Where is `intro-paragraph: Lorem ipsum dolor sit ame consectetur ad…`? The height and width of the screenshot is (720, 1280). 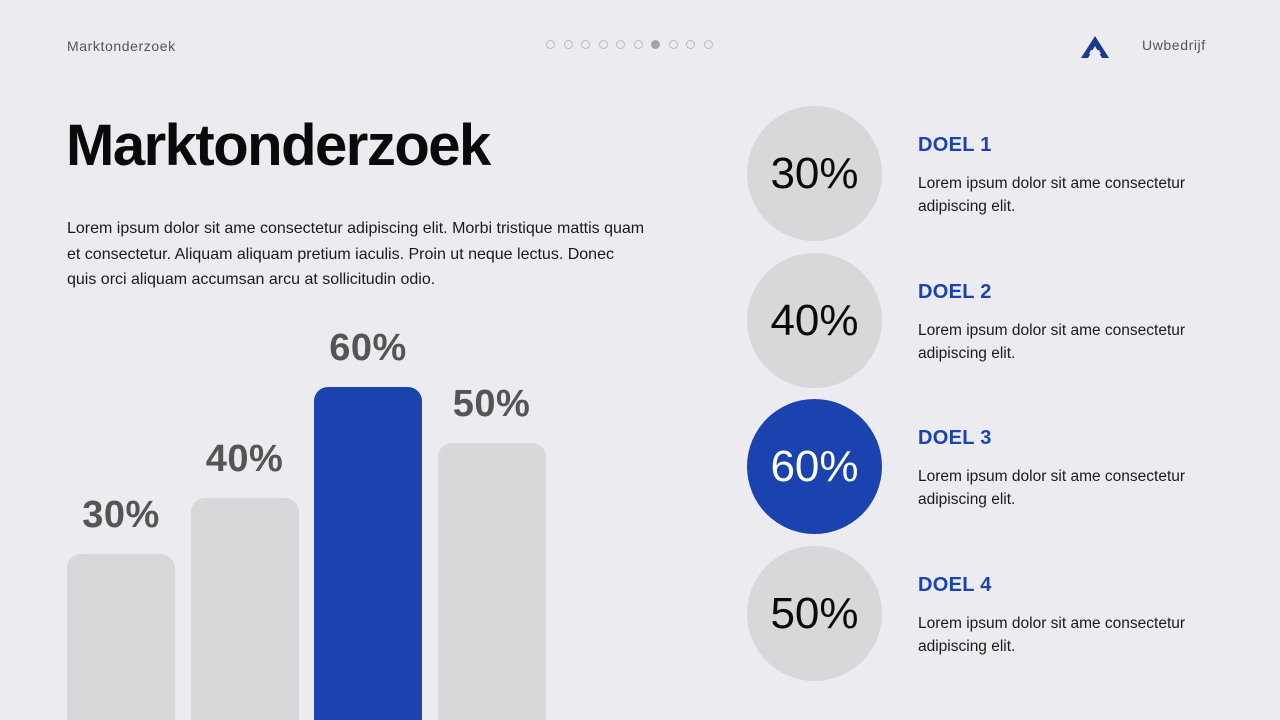 intro-paragraph: Lorem ipsum dolor sit ame consectetur ad… is located at coordinates (356, 254).